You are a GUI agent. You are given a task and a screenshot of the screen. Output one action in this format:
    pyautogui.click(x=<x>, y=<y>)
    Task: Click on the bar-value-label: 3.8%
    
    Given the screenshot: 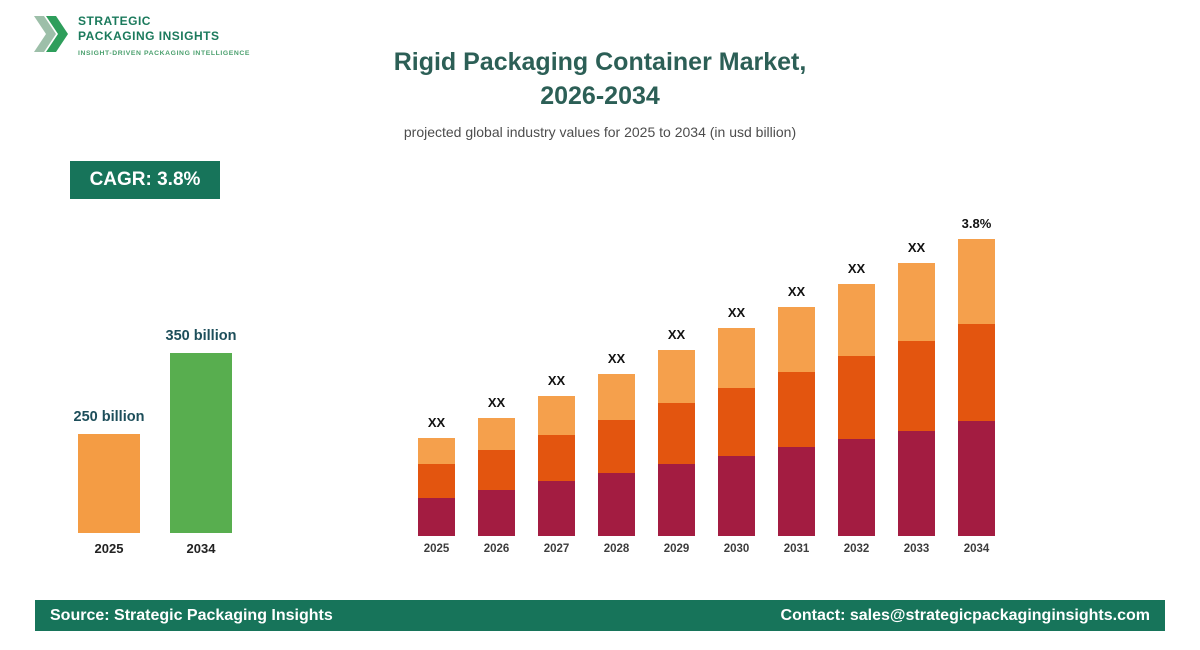 What is the action you would take?
    pyautogui.click(x=976, y=223)
    